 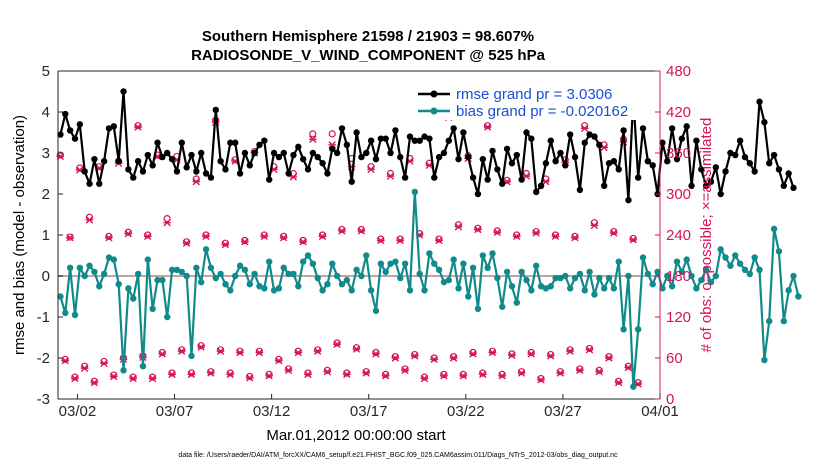 I want to click on y-tick-label-right: 180, so click(x=678, y=276).